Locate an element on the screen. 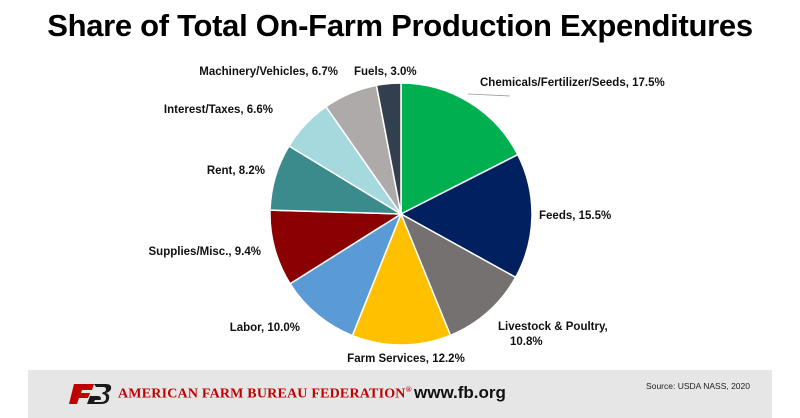 The height and width of the screenshot is (418, 800). slice-label: Farm Services, 12.2% is located at coordinates (406, 359).